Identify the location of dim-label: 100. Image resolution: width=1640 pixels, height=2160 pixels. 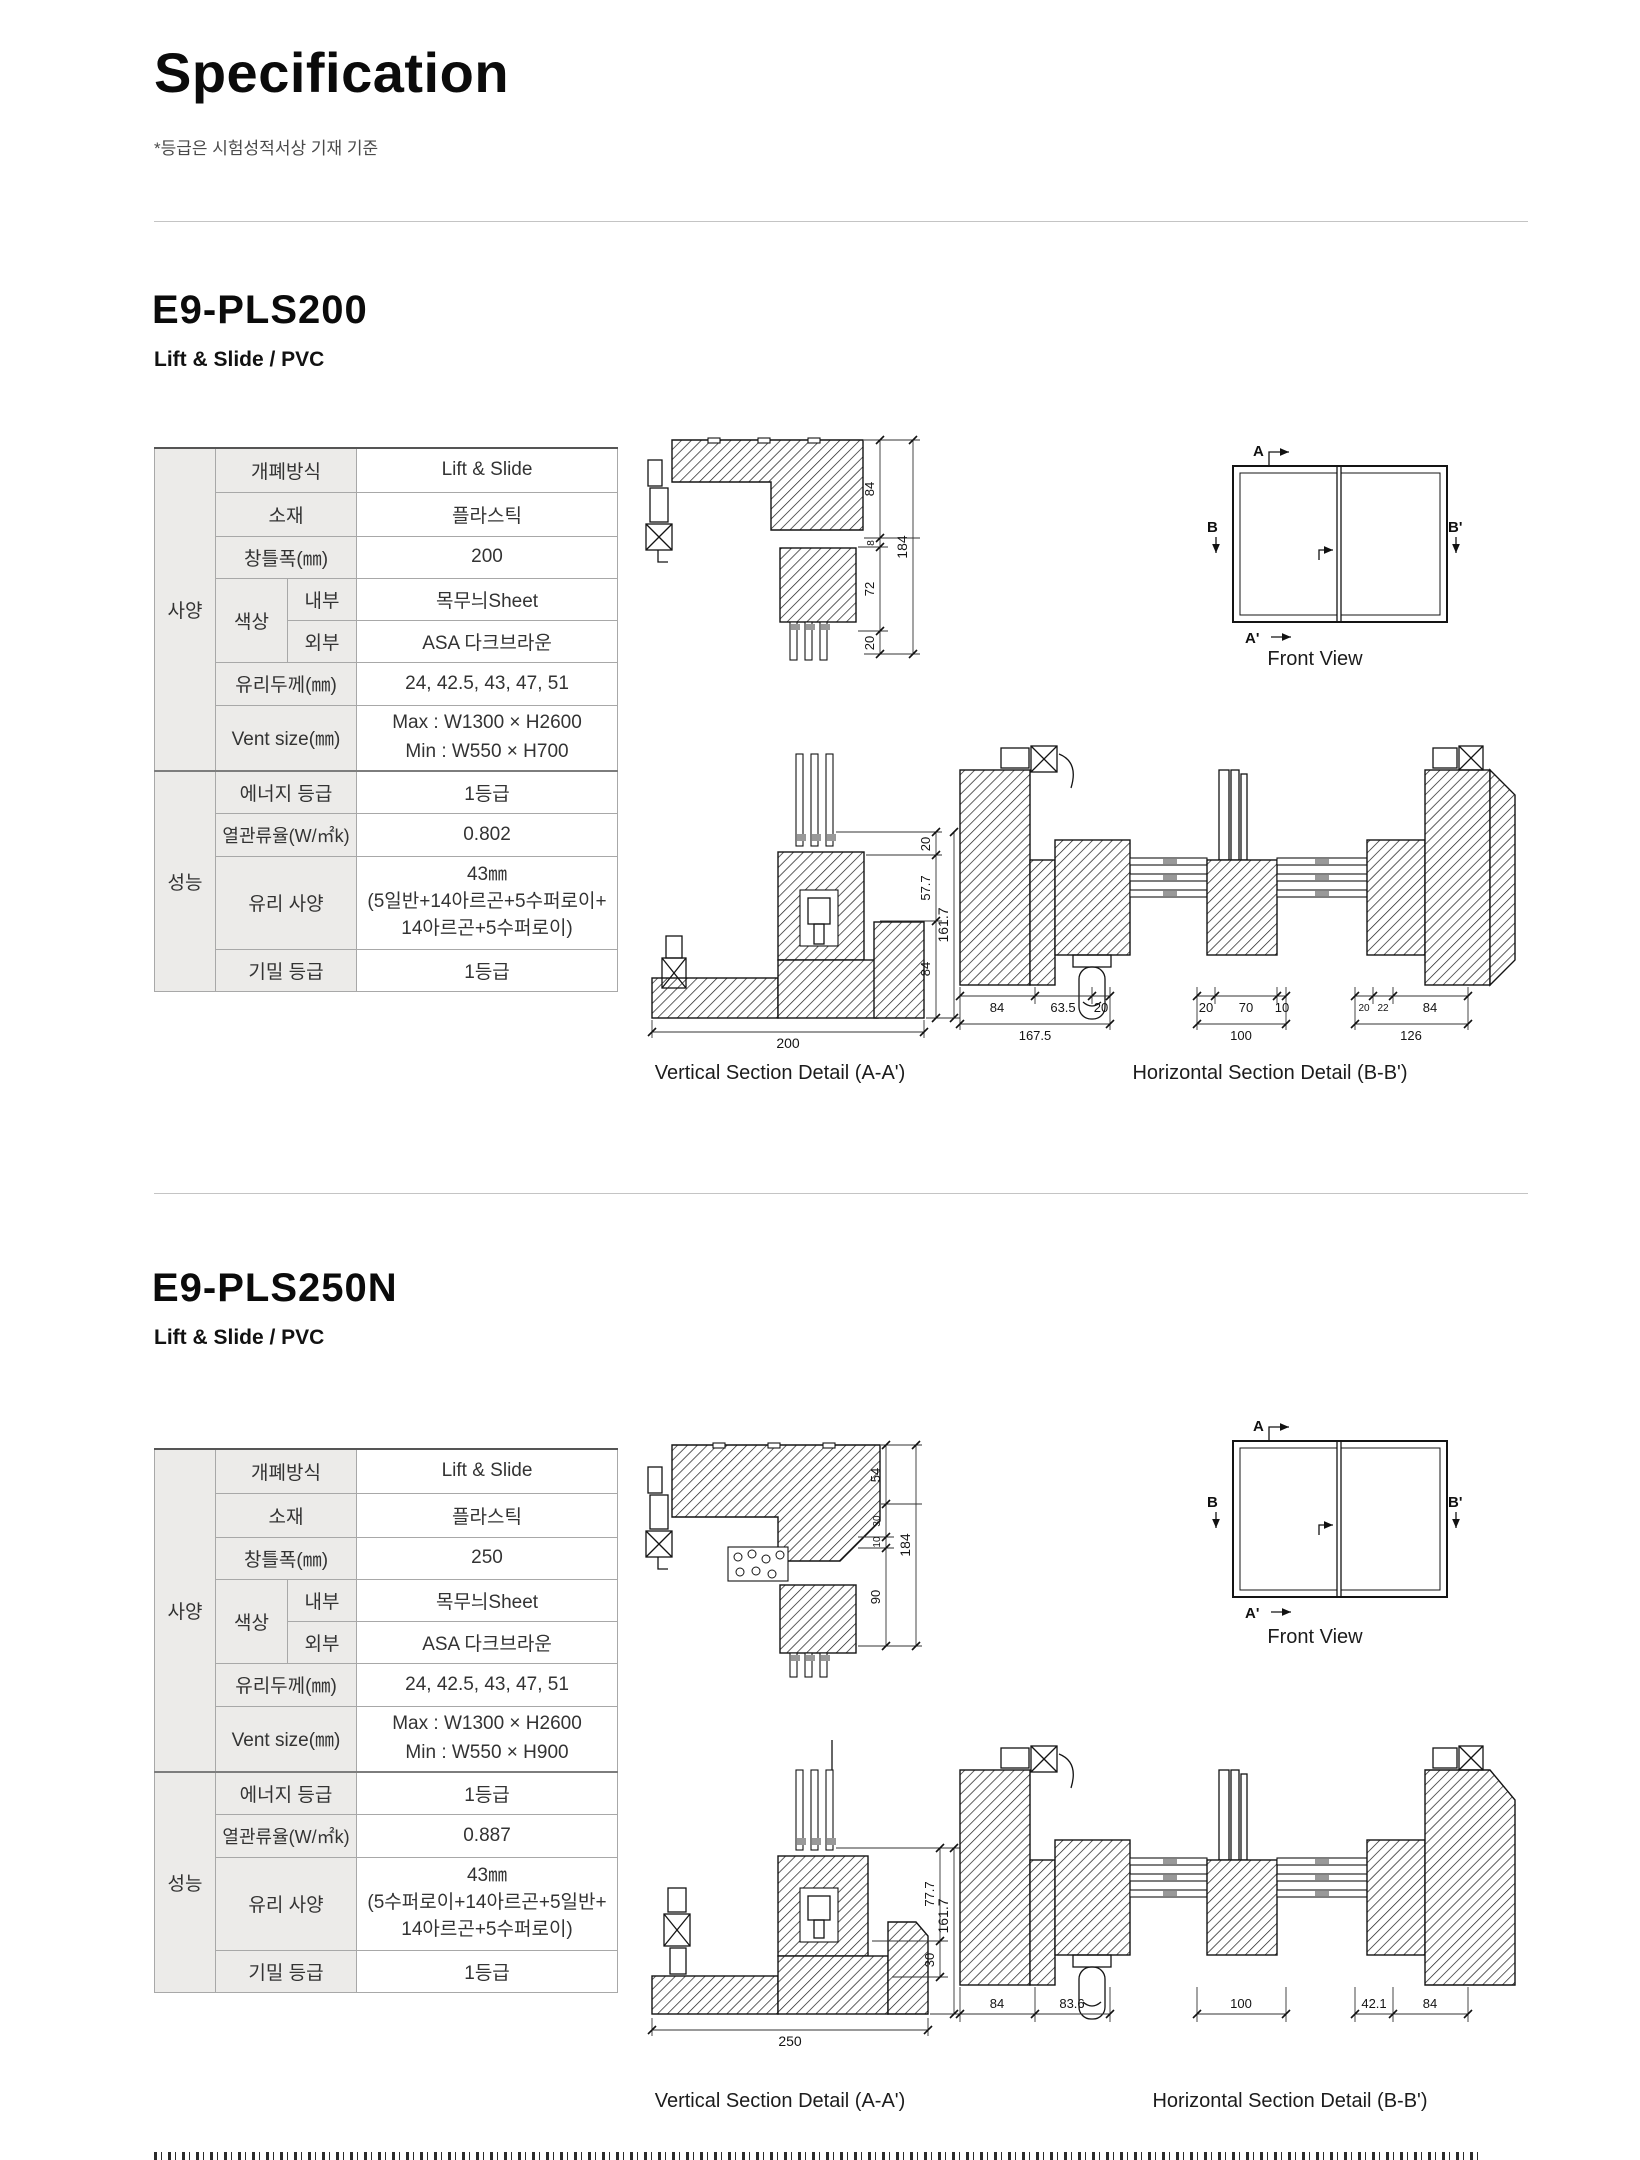
(1241, 2003).